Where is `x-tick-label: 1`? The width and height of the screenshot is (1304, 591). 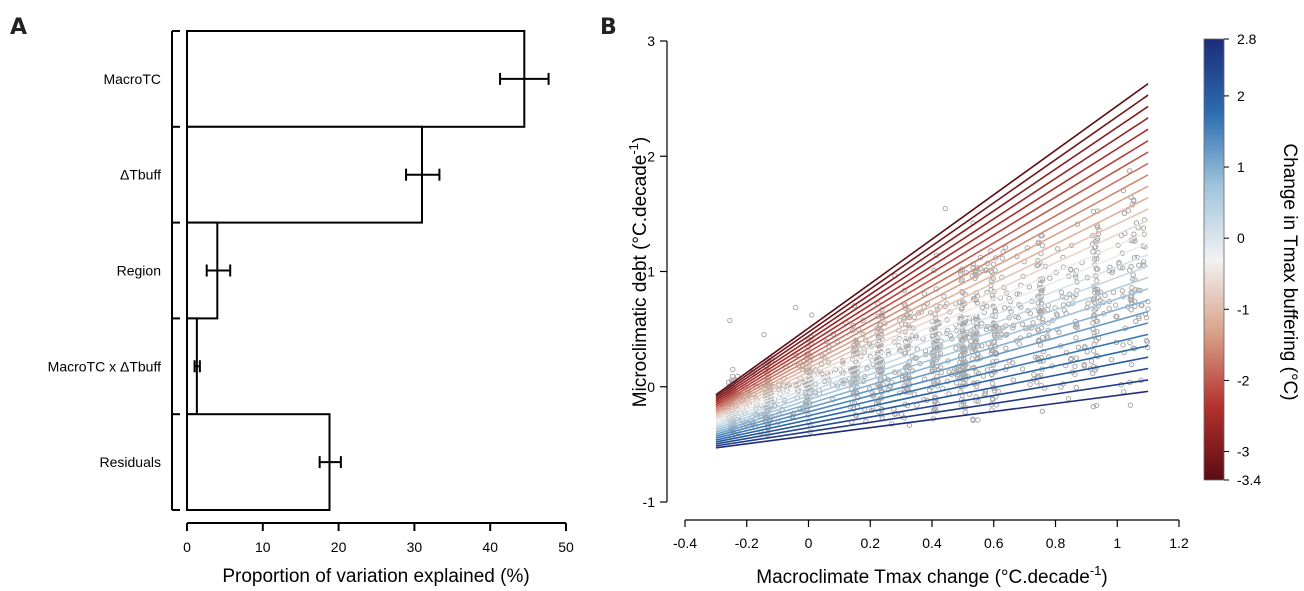 x-tick-label: 1 is located at coordinates (1117, 543).